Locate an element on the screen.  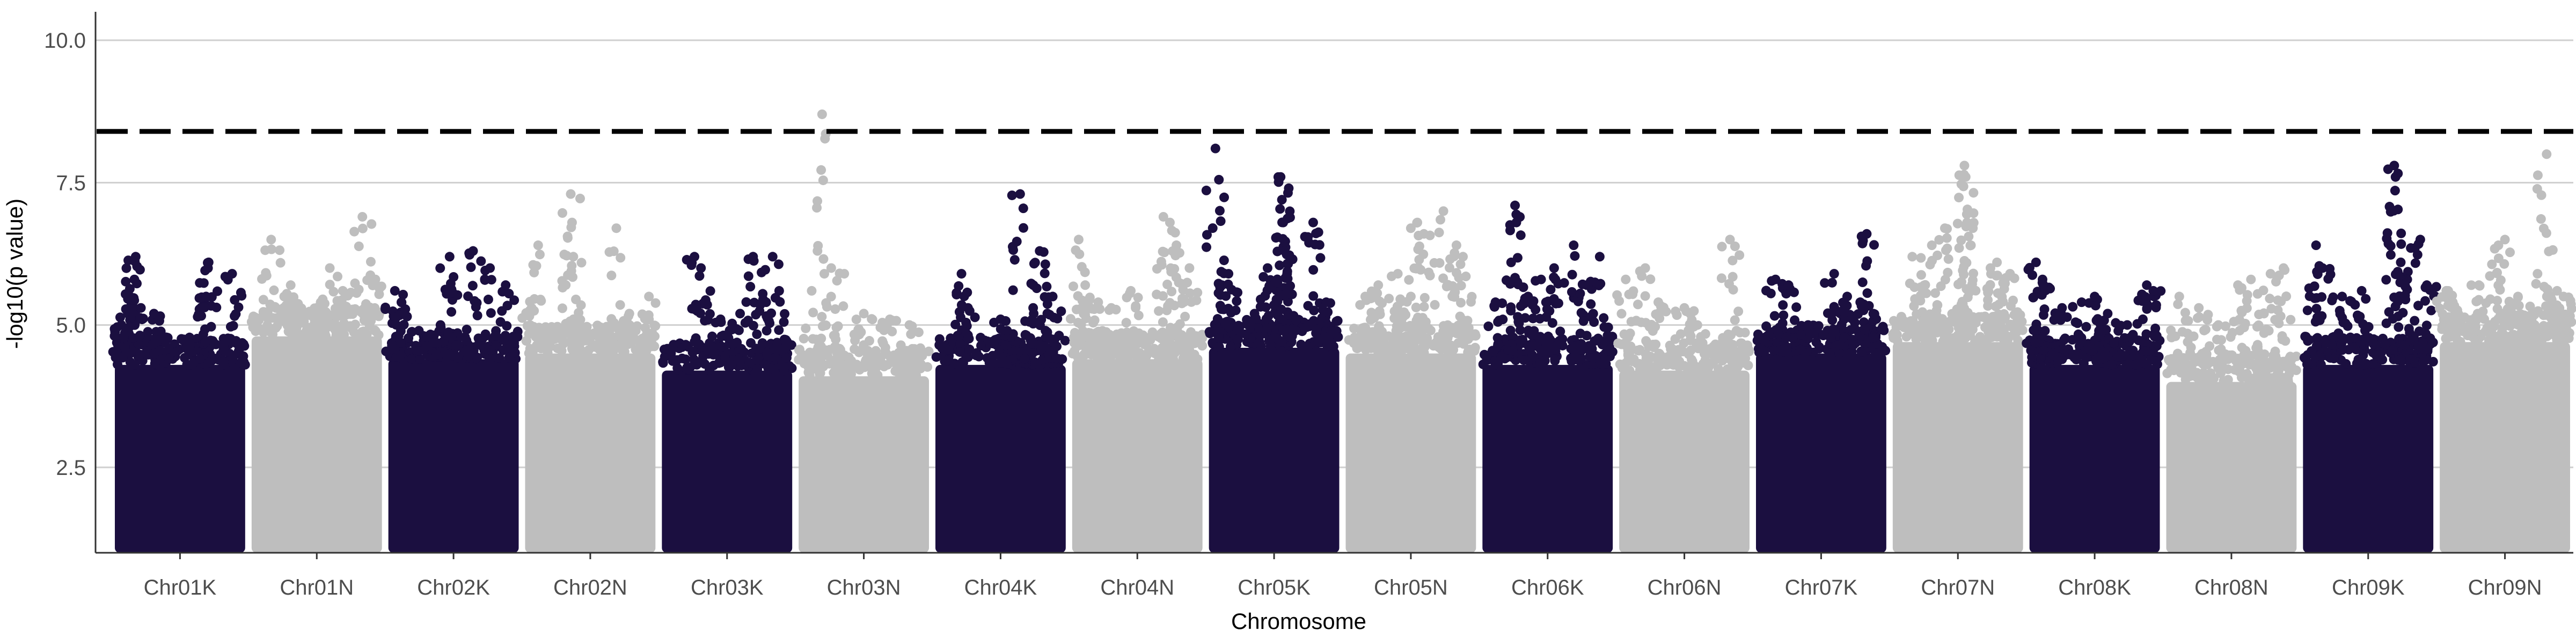
x-tick-label: Chr04K is located at coordinates (1000, 587).